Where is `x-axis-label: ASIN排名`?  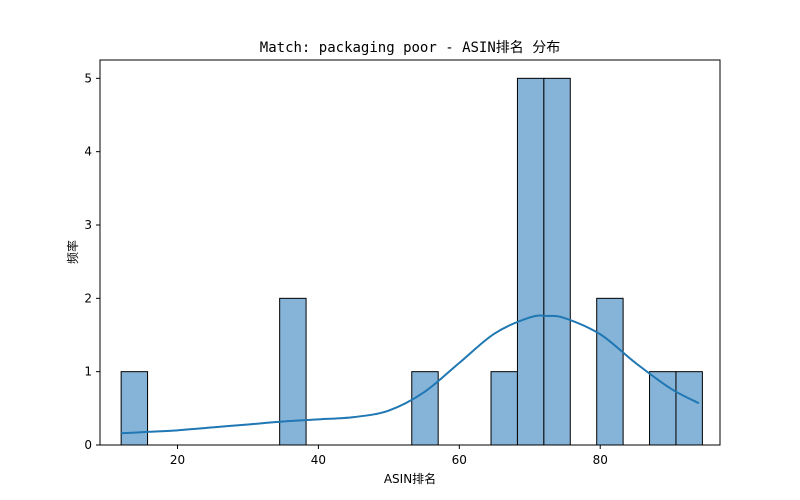 x-axis-label: ASIN排名 is located at coordinates (410, 478).